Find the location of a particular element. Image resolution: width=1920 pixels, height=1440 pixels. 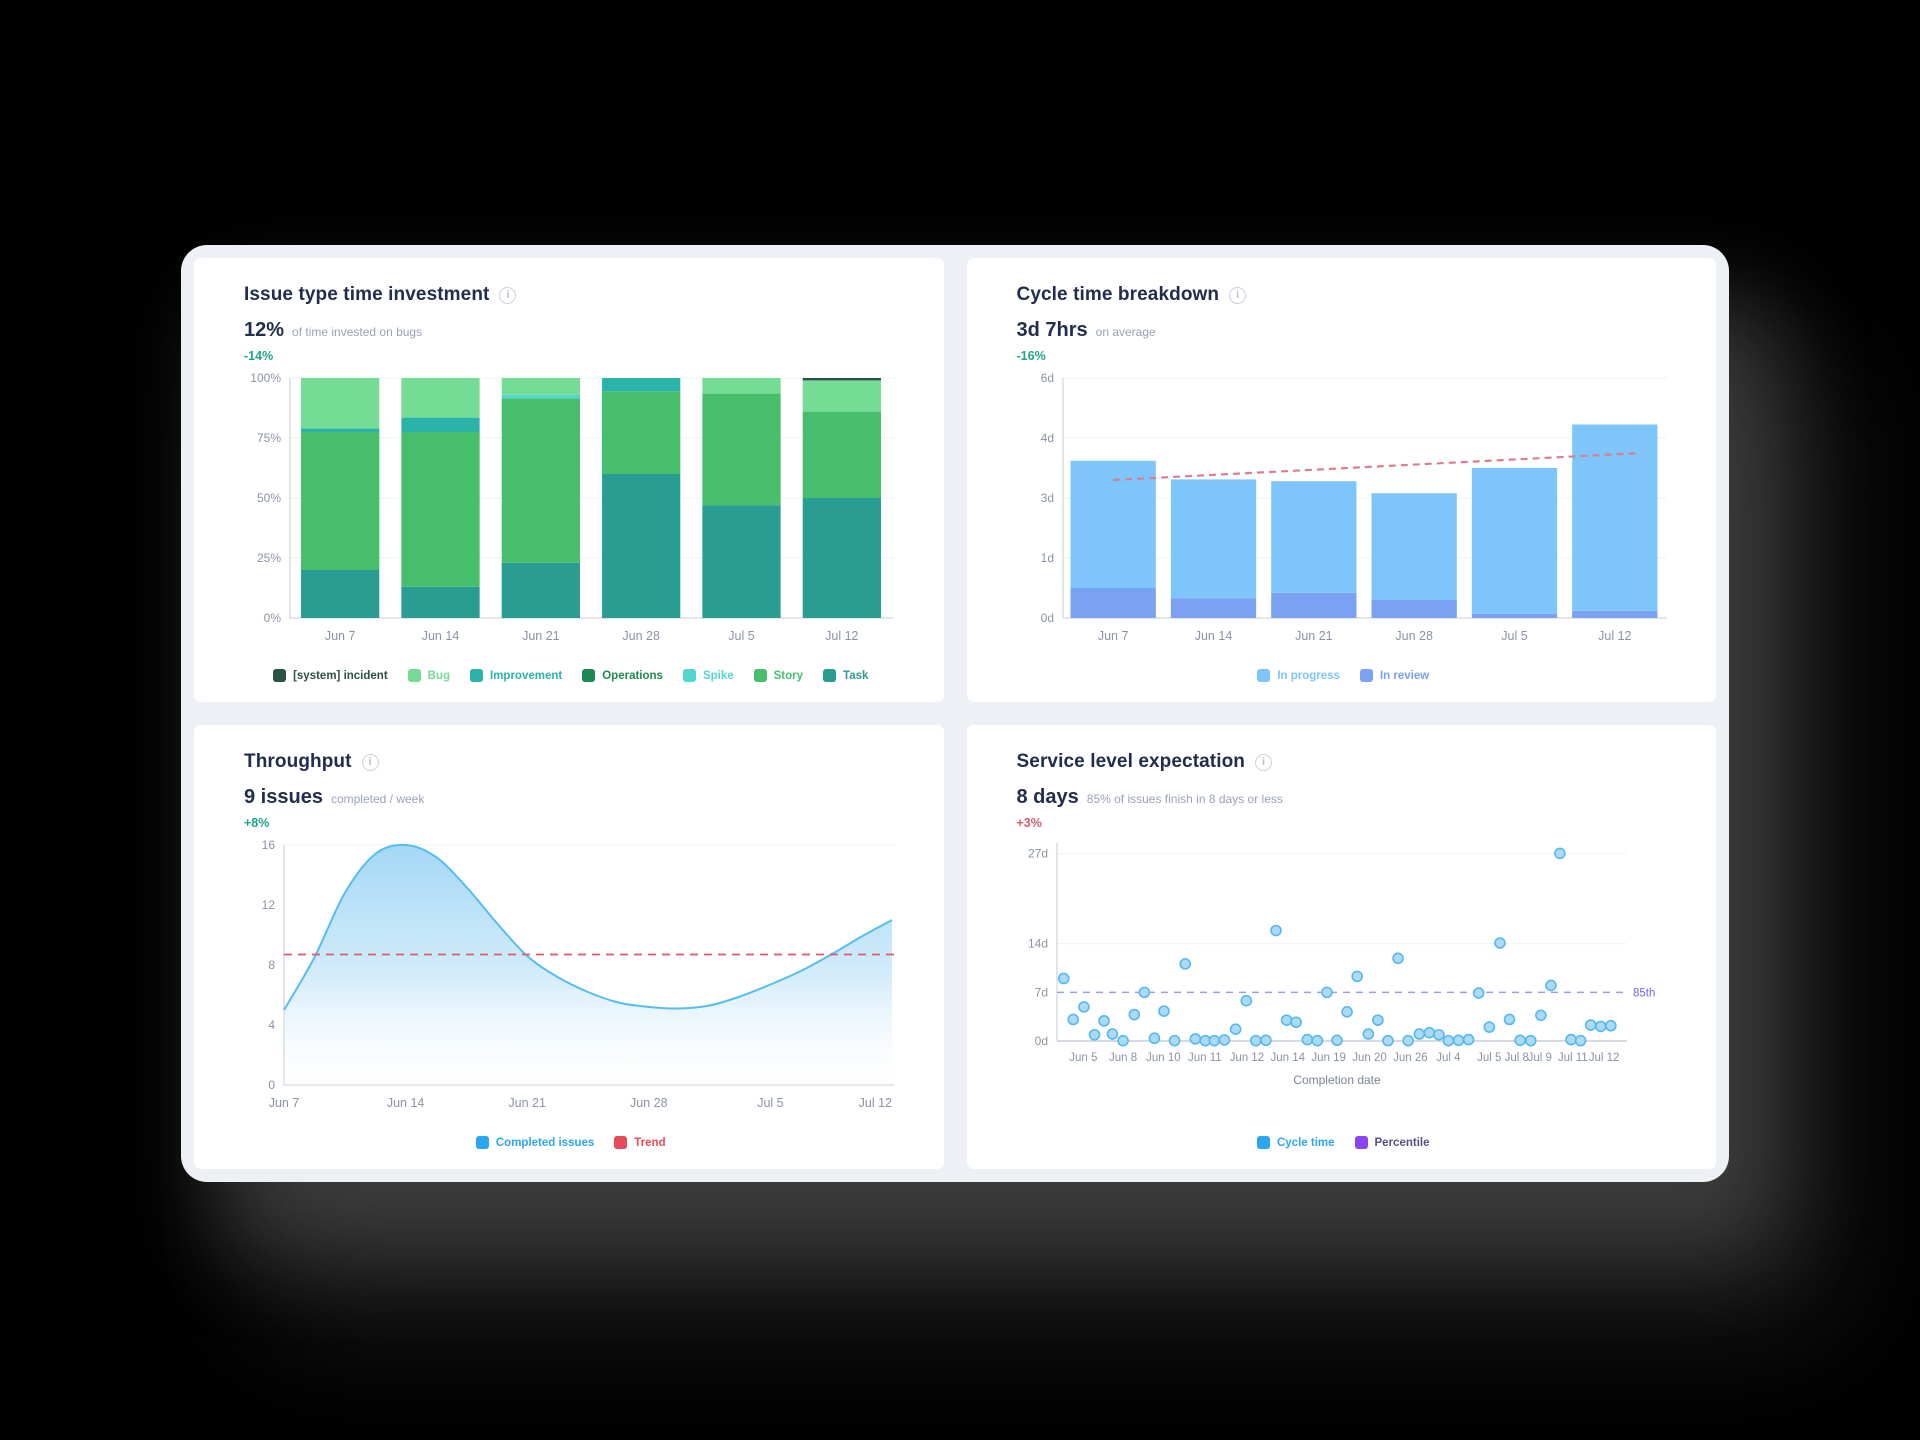

legend-item: Bug is located at coordinates (429, 675).